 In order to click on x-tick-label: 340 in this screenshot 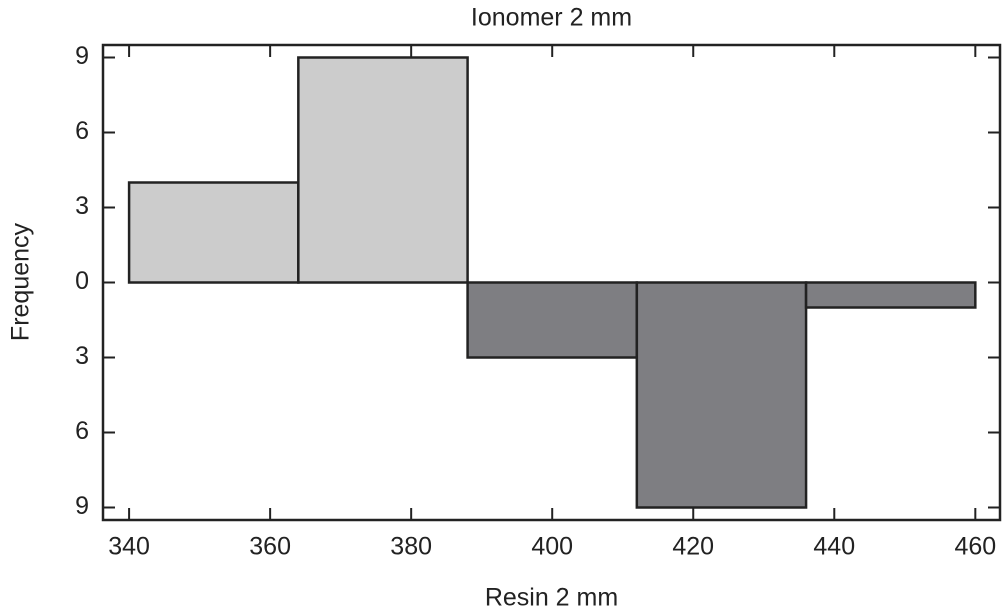, I will do `click(129, 547)`.